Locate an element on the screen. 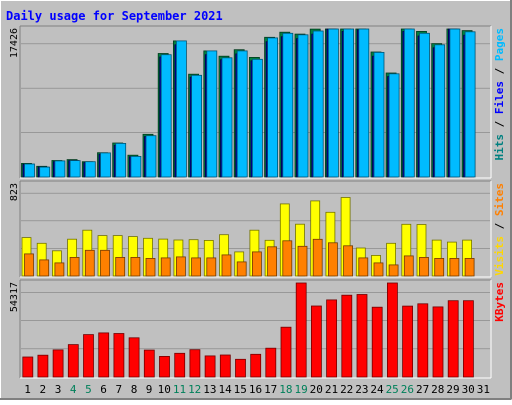  day-label-17: 17 is located at coordinates (270, 389).